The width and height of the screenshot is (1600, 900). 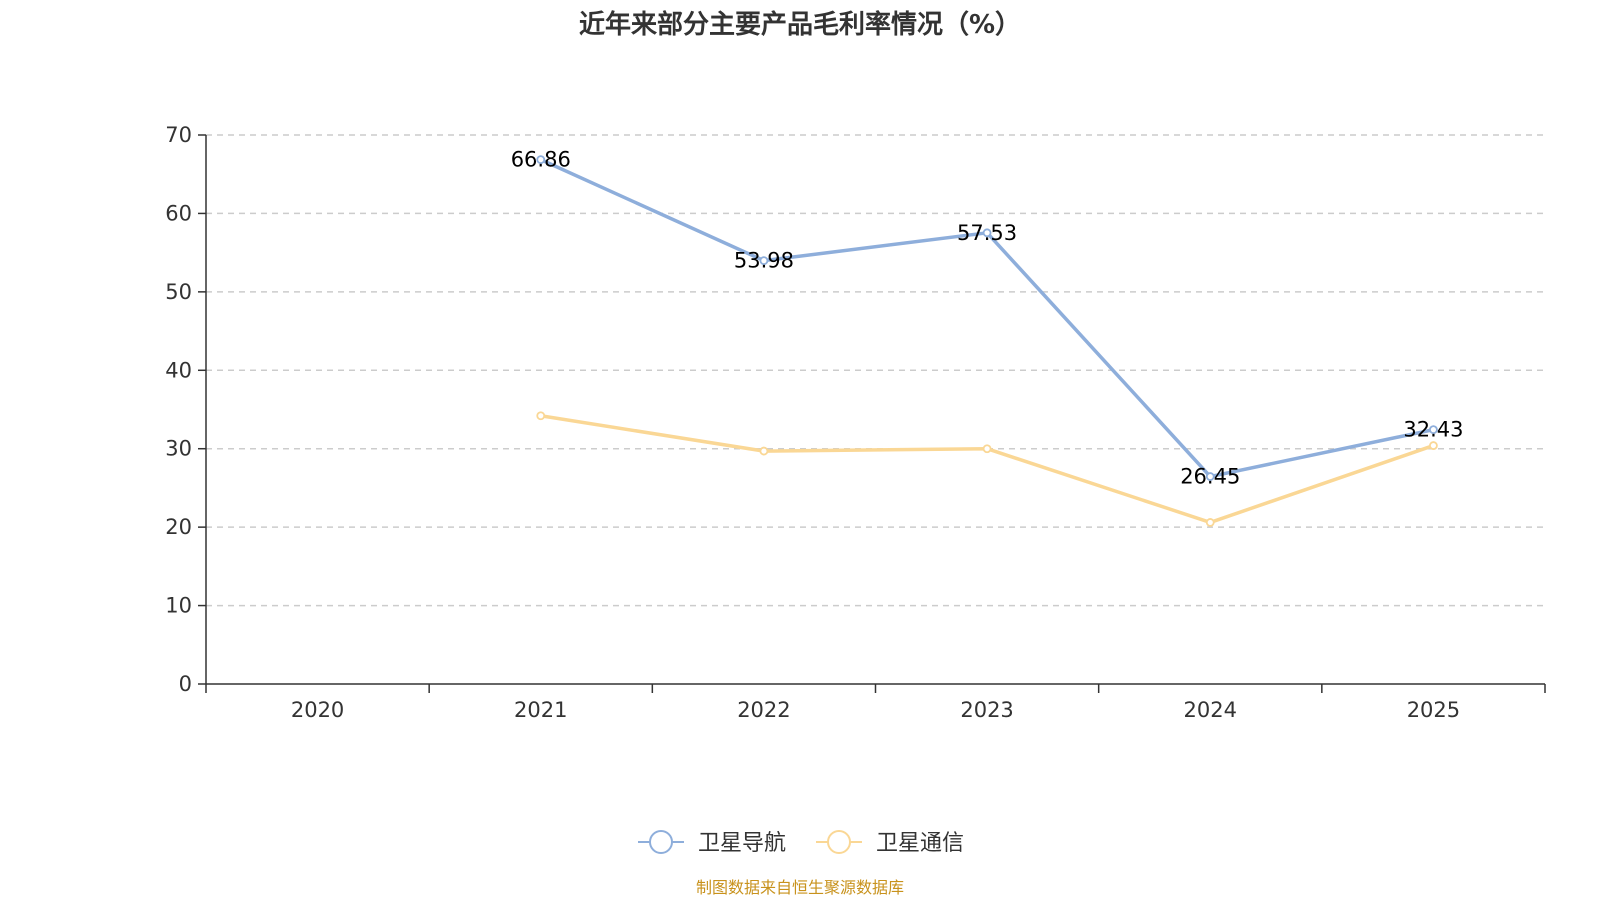 I want to click on y-tick-label: 60, so click(x=178, y=213).